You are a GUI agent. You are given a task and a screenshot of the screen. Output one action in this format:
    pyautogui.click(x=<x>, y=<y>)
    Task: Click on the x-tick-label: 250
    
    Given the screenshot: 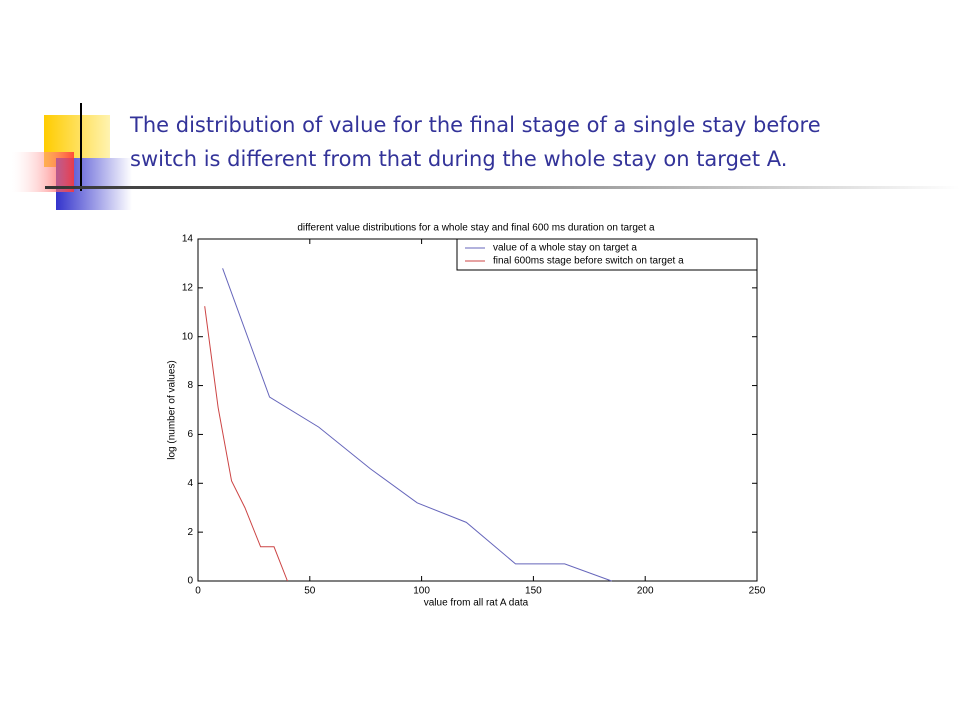 What is the action you would take?
    pyautogui.click(x=757, y=591)
    